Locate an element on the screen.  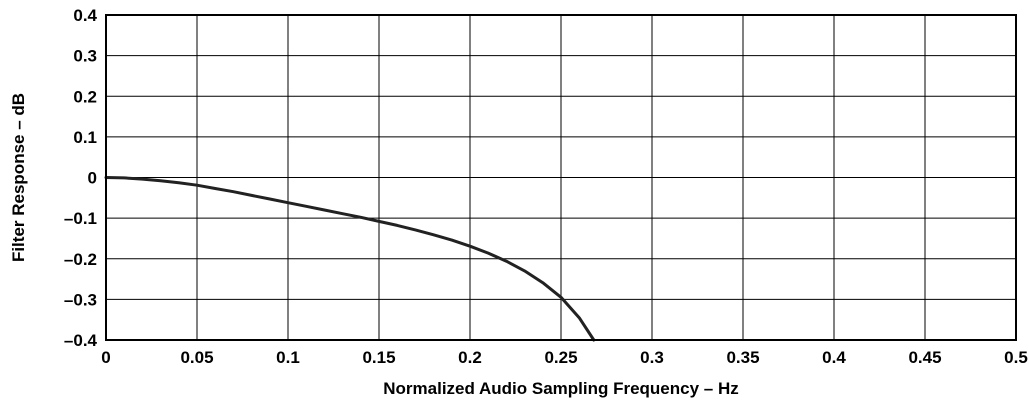
y-tick-label: –0.1 is located at coordinates (80, 218).